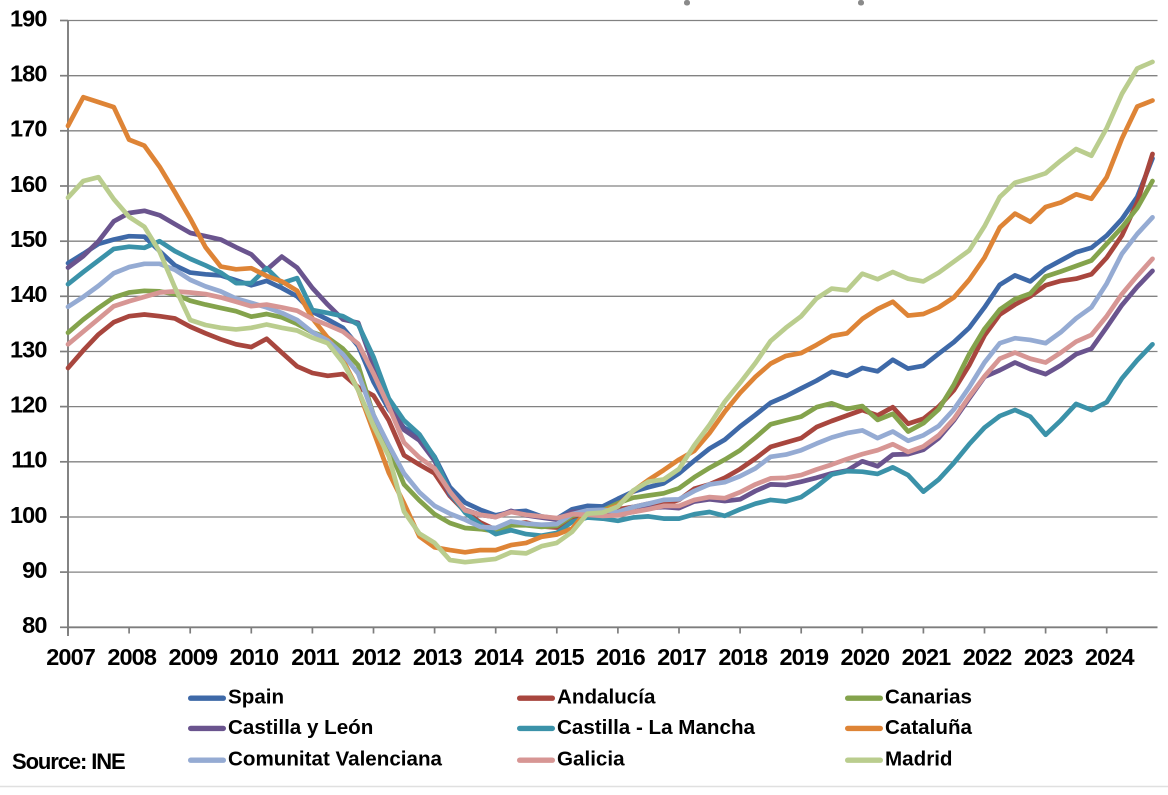  I want to click on svg-text: 2007, so click(71, 657).